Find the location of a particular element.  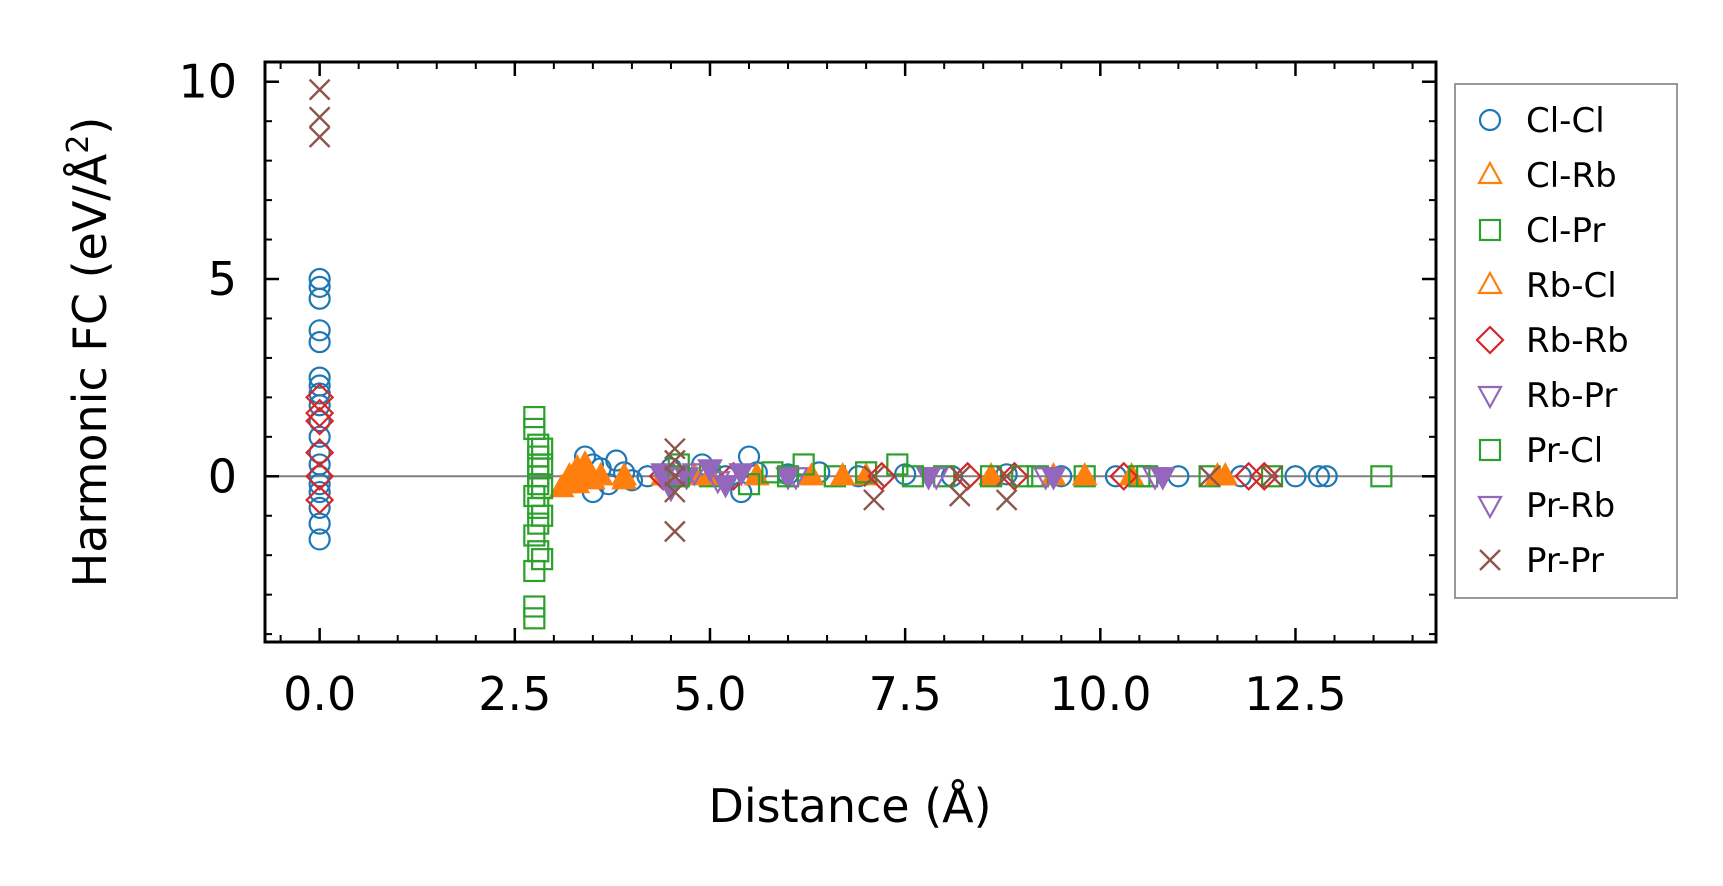

x-tick-label: 10.0 is located at coordinates (1100, 694).